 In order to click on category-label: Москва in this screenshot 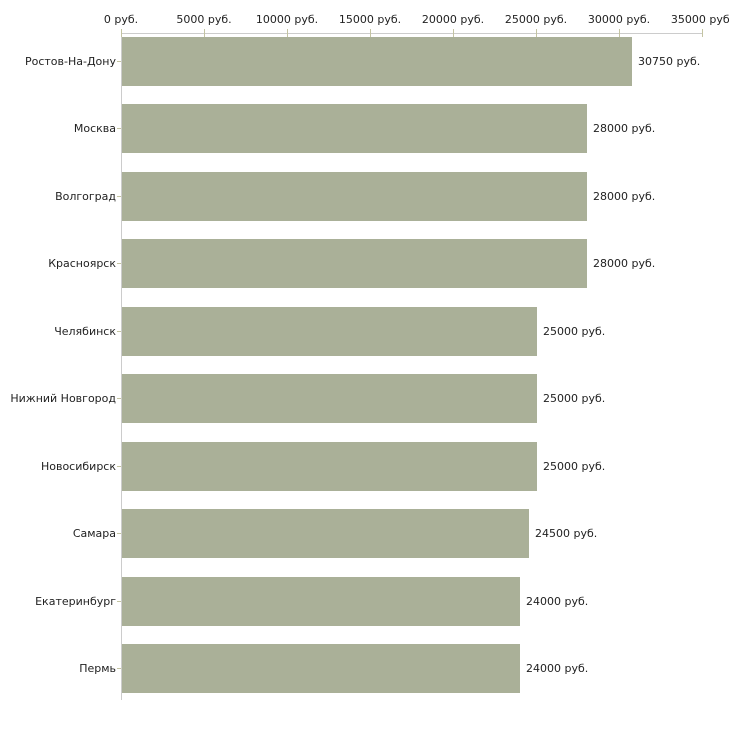, I will do `click(94, 128)`.